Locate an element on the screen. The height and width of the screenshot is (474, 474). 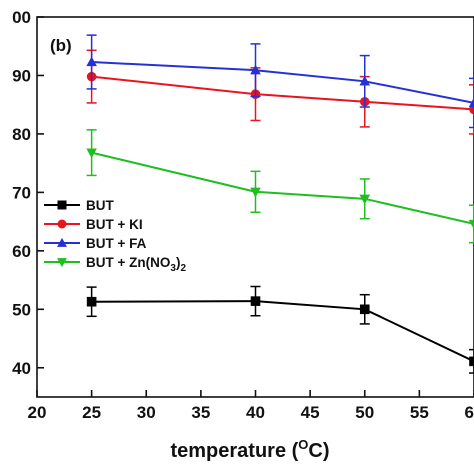
x-axis-title-sup: O is located at coordinates (303, 444).